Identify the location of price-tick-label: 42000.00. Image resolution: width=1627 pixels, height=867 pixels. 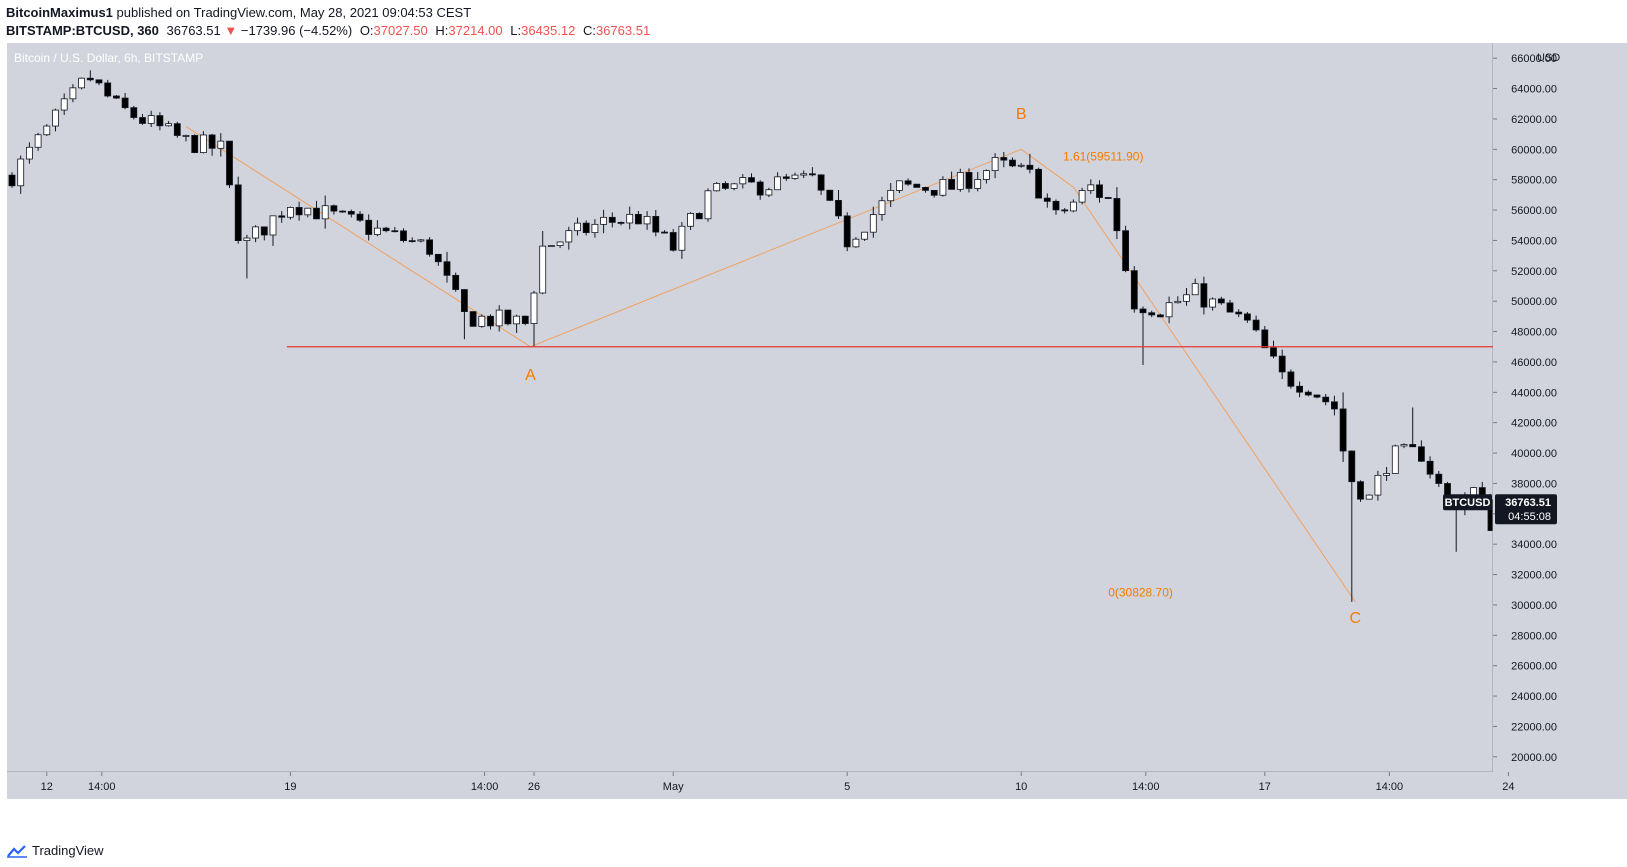
(1534, 424).